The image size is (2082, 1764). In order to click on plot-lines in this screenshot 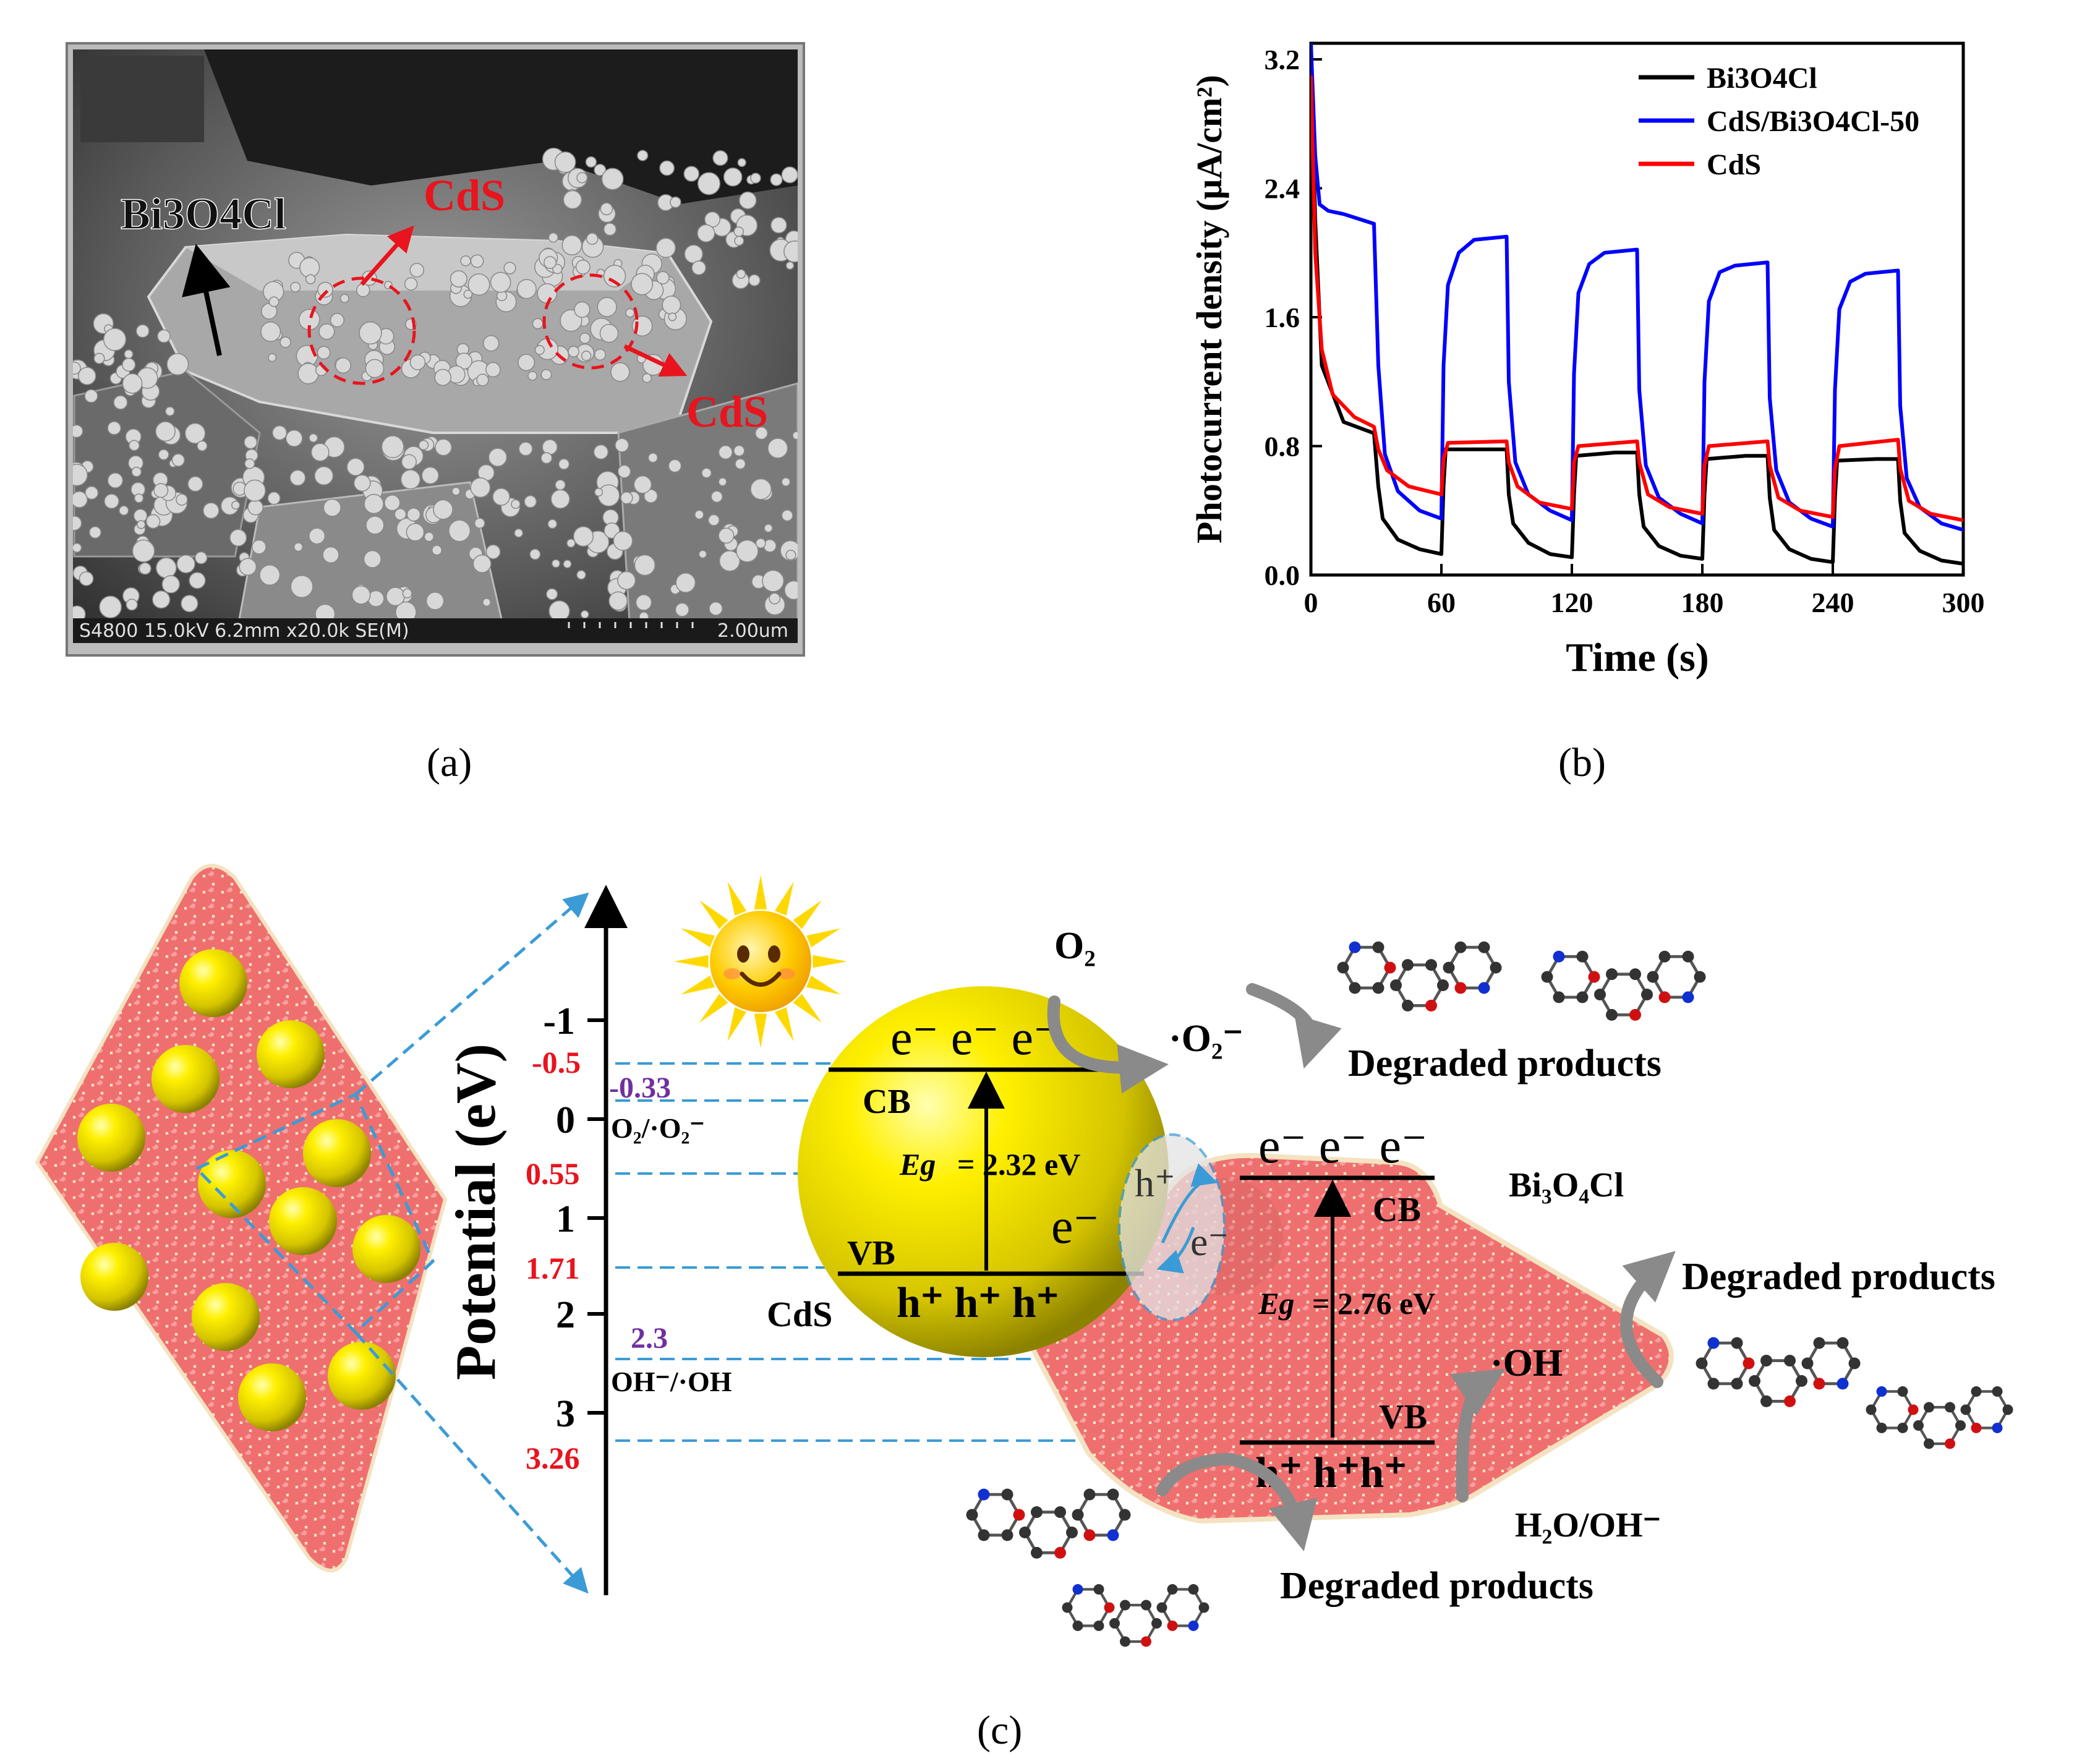, I will do `click(1637, 304)`.